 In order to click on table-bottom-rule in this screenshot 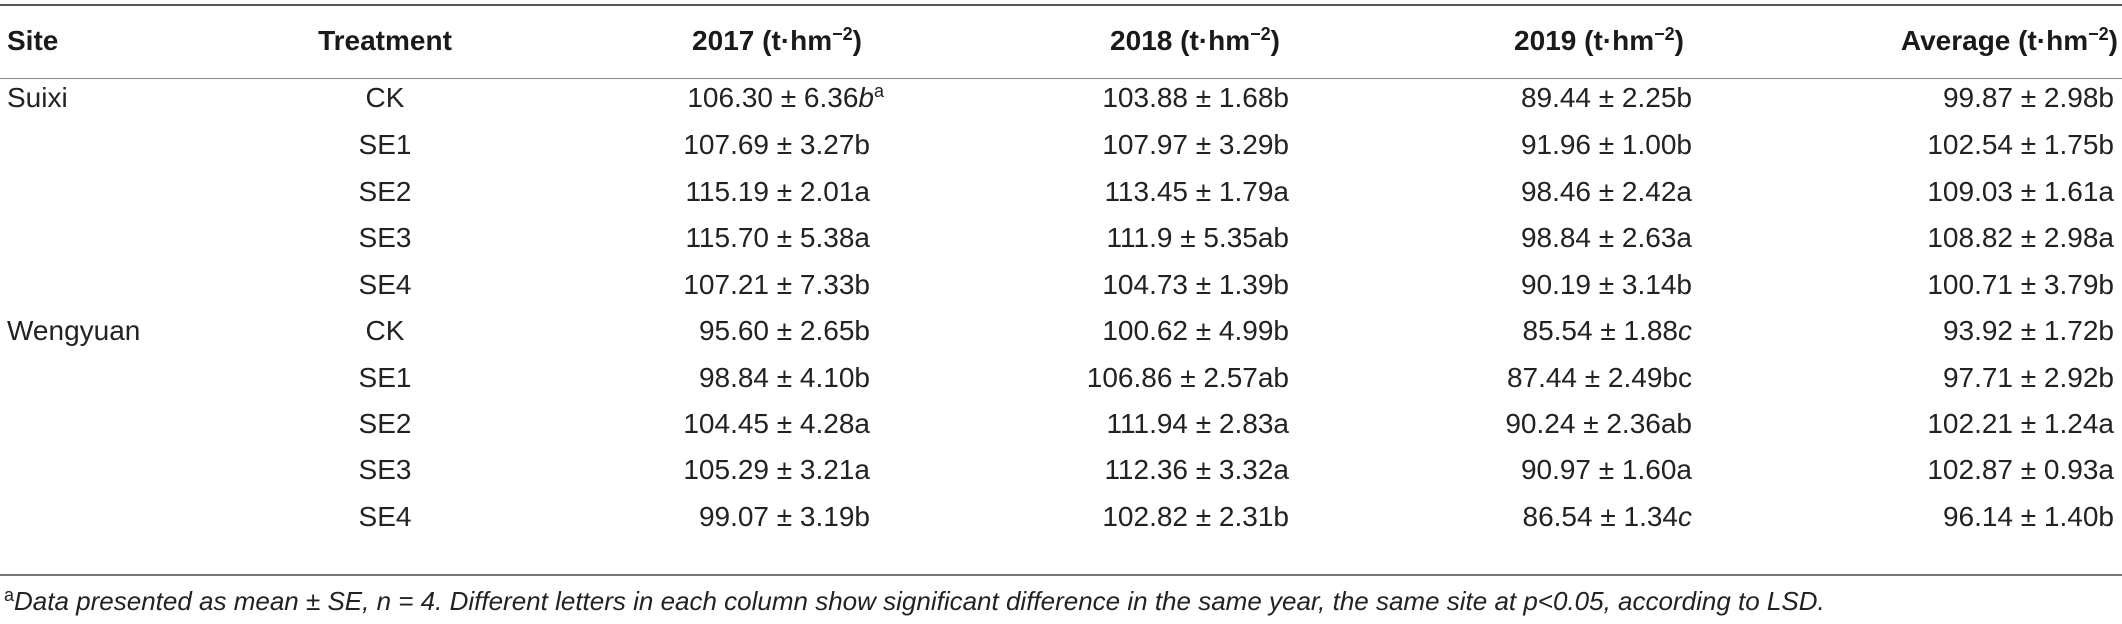, I will do `click(1061, 575)`.